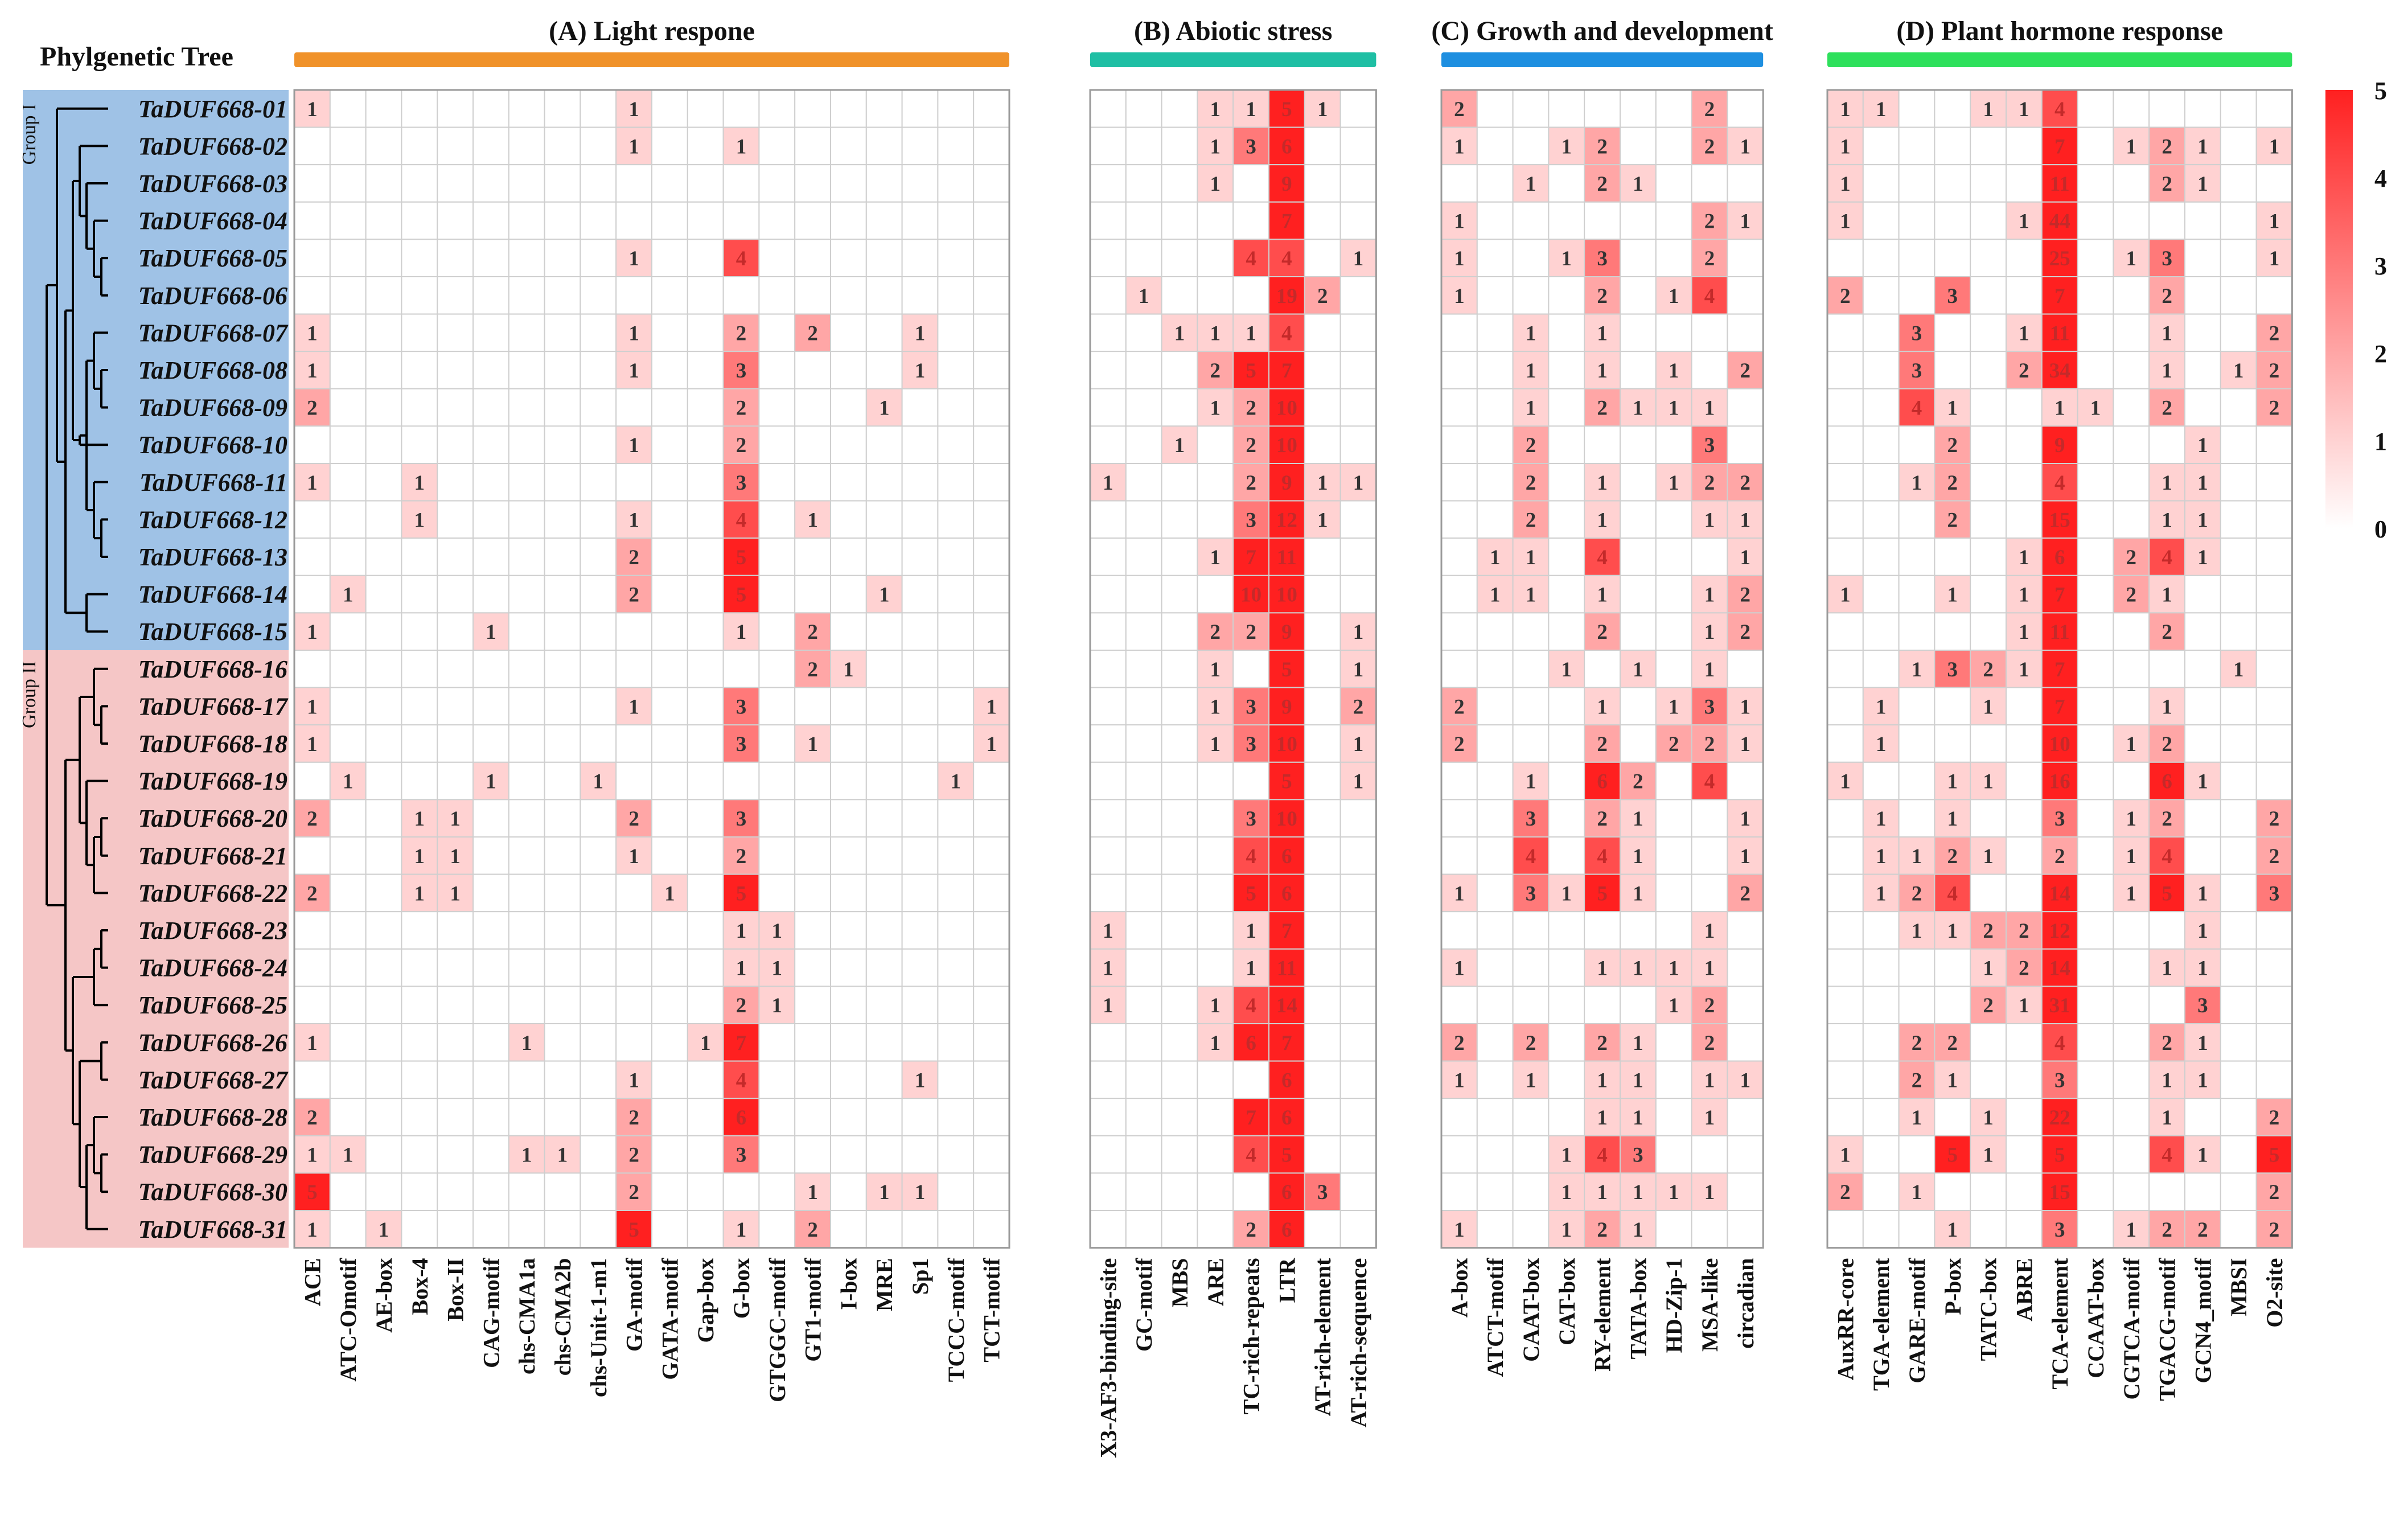 Image resolution: width=2408 pixels, height=1527 pixels. What do you see at coordinates (2060, 782) in the screenshot?
I see `cell-value: 16` at bounding box center [2060, 782].